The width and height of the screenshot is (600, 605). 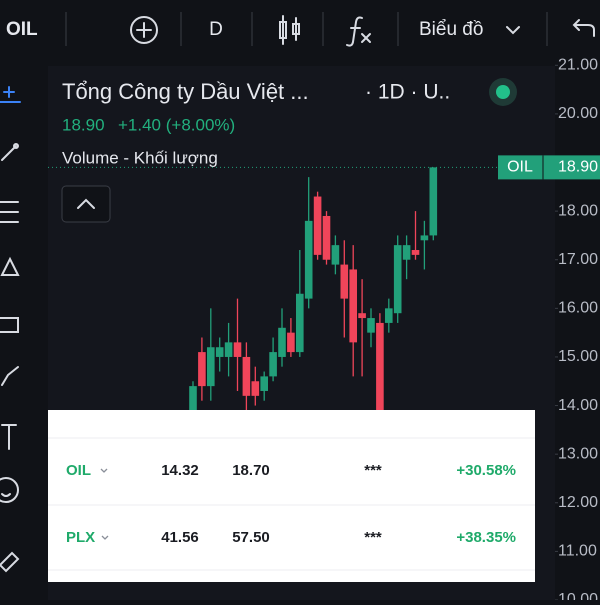 What do you see at coordinates (578, 595) in the screenshot?
I see `y-tick-label: 10.00` at bounding box center [578, 595].